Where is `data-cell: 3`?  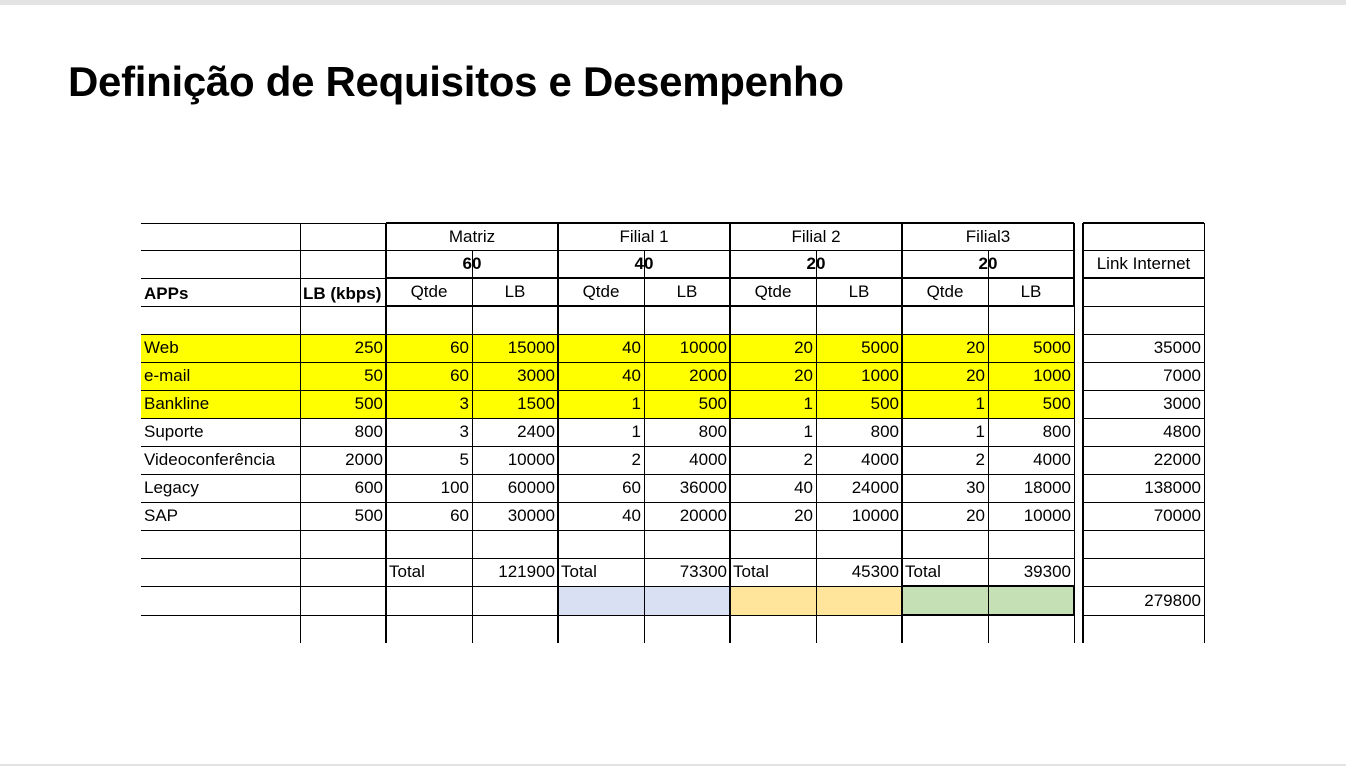
data-cell: 3 is located at coordinates (464, 403).